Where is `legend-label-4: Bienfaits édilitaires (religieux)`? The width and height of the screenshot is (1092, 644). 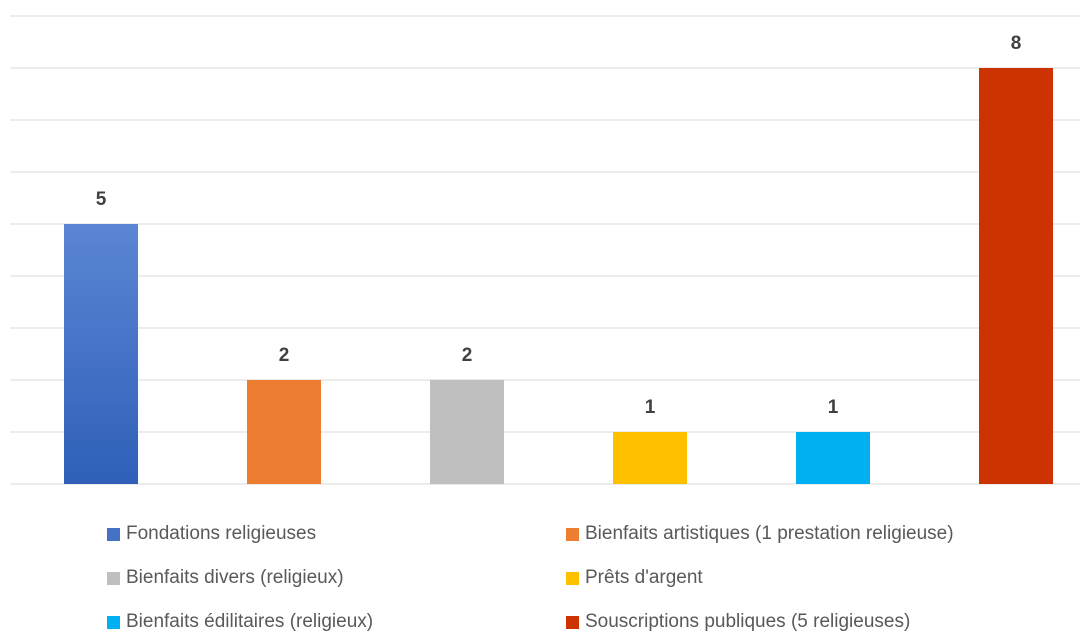
legend-label-4: Bienfaits édilitaires (religieux) is located at coordinates (250, 621).